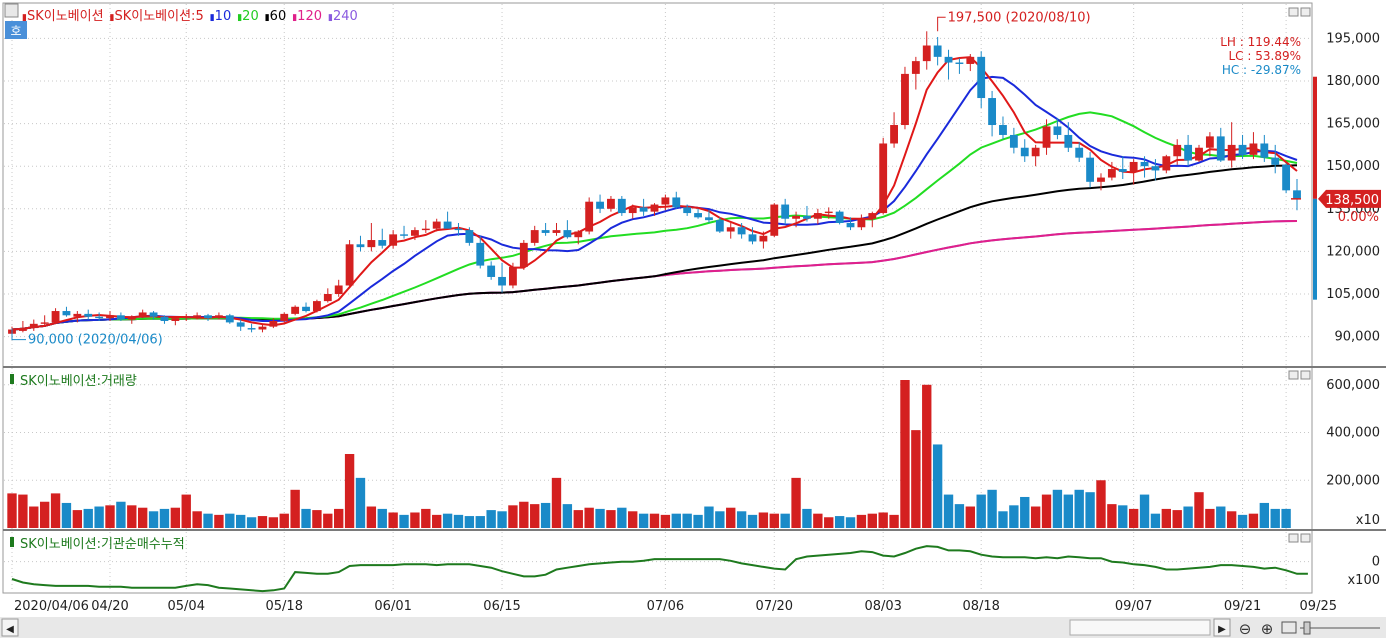 The height and width of the screenshot is (638, 1386). What do you see at coordinates (250, 16) in the screenshot?
I see `legend-item: 20` at bounding box center [250, 16].